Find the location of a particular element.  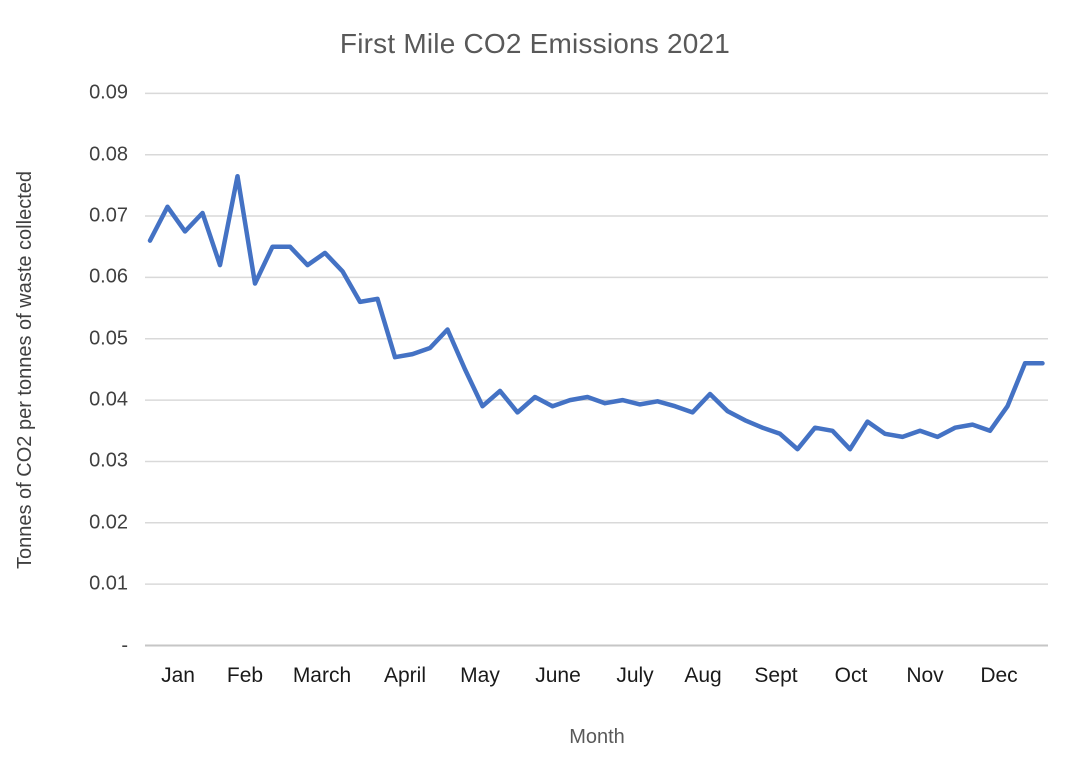

x-tick-label-nov: Nov is located at coordinates (925, 675).